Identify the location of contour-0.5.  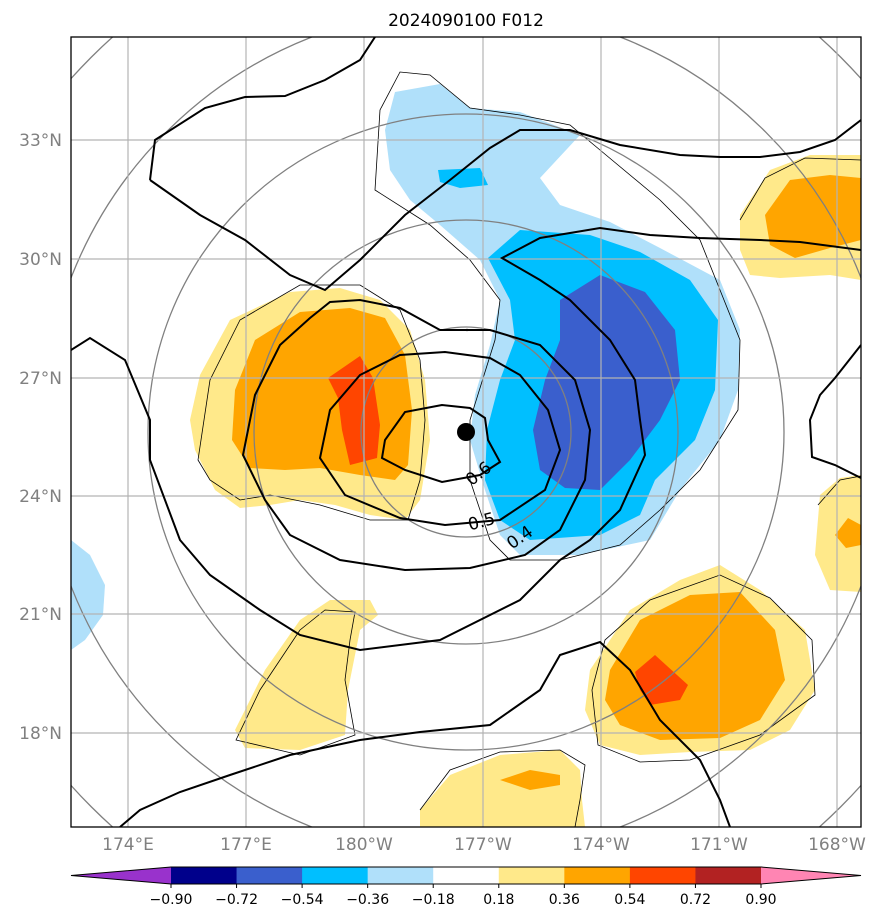
(440, 438).